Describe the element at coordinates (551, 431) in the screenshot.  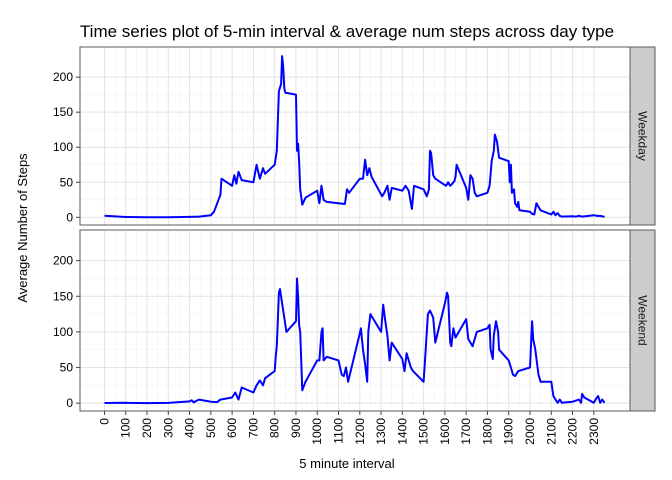
I see `x-tick-label: 2100` at that location.